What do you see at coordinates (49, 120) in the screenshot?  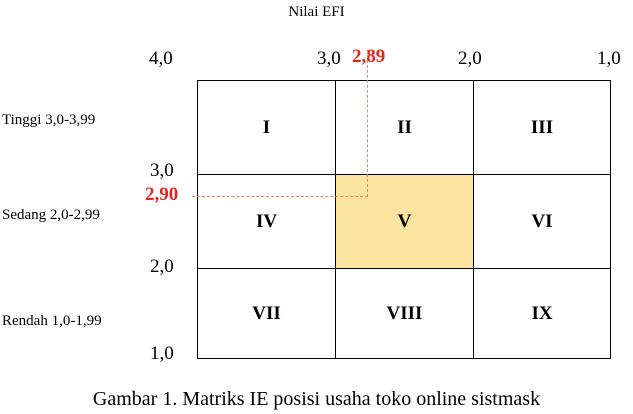 I see `row-label-high: Tinggi 3,0-3,99` at bounding box center [49, 120].